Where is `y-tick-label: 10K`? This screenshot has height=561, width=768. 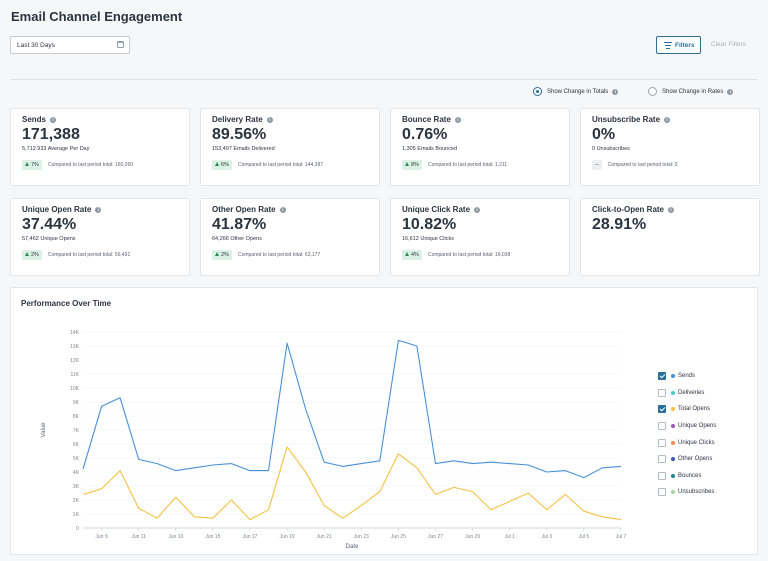
y-tick-label: 10K is located at coordinates (75, 389).